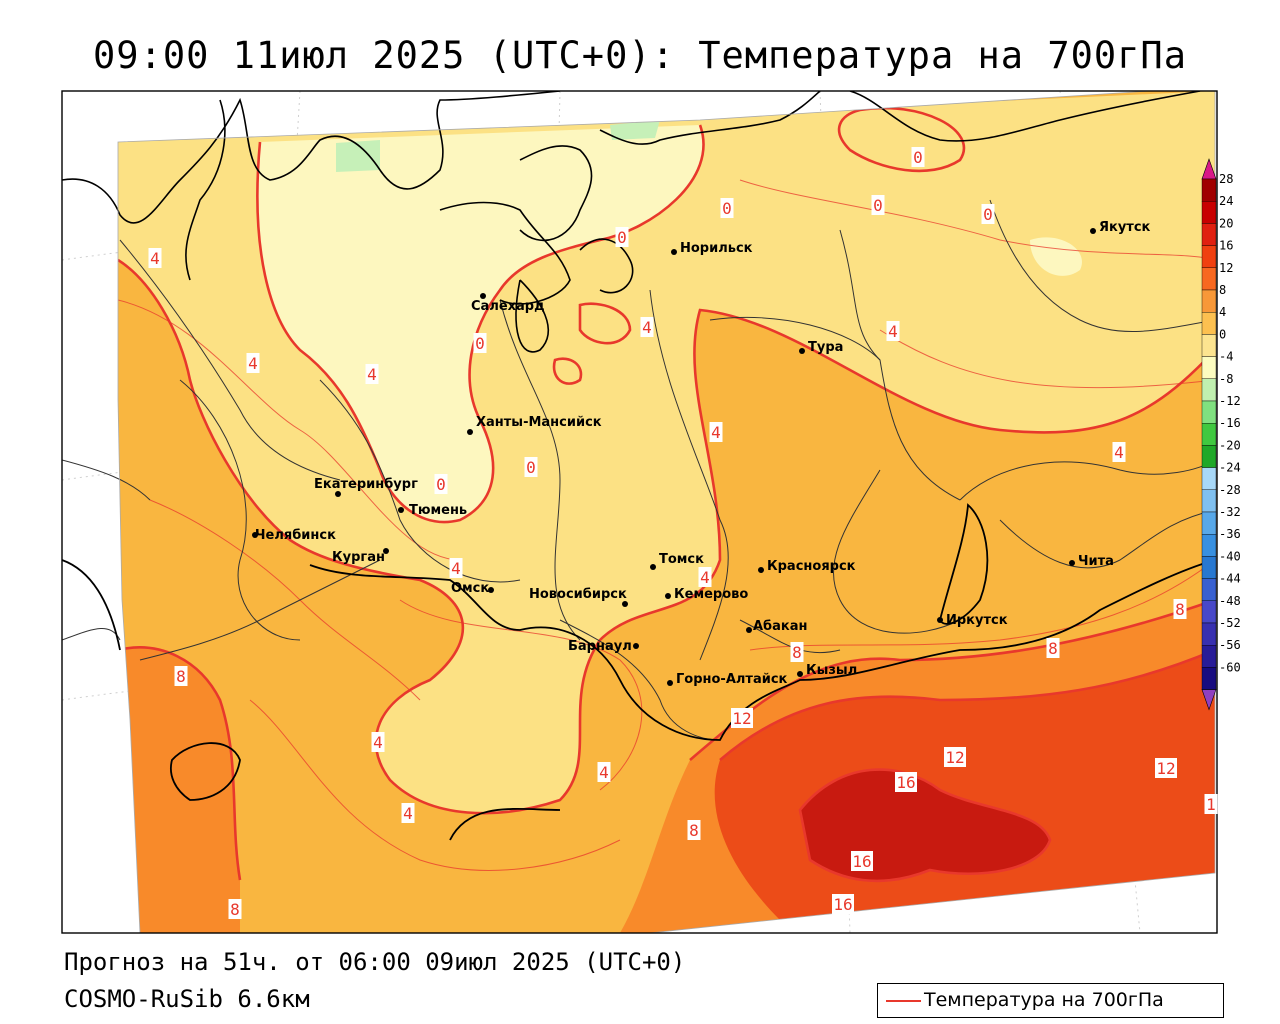 The image size is (1280, 1024). What do you see at coordinates (1226, 179) in the screenshot?
I see `colorbar-tick-label: 28` at bounding box center [1226, 179].